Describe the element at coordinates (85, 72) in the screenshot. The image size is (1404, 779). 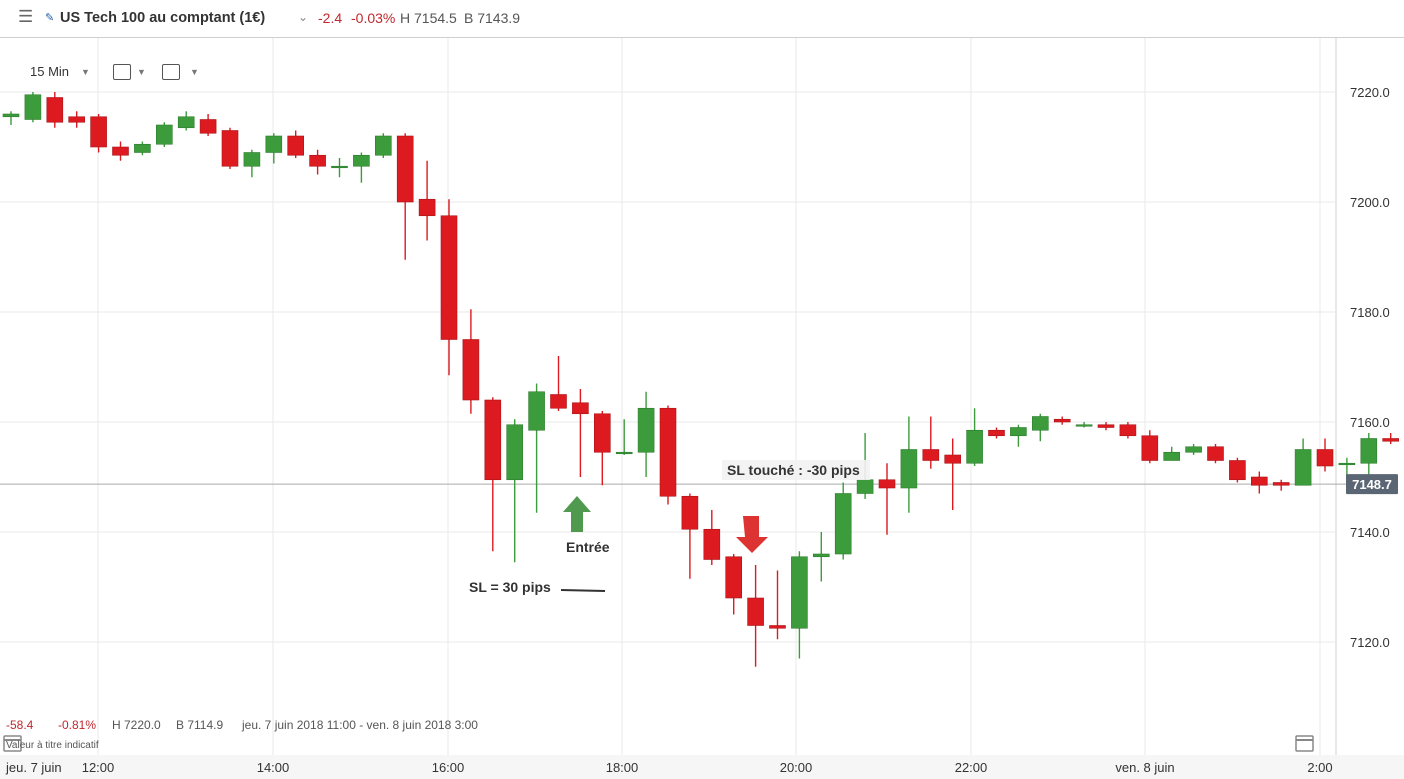
I see `interval-dropdown-icon: ▼` at that location.